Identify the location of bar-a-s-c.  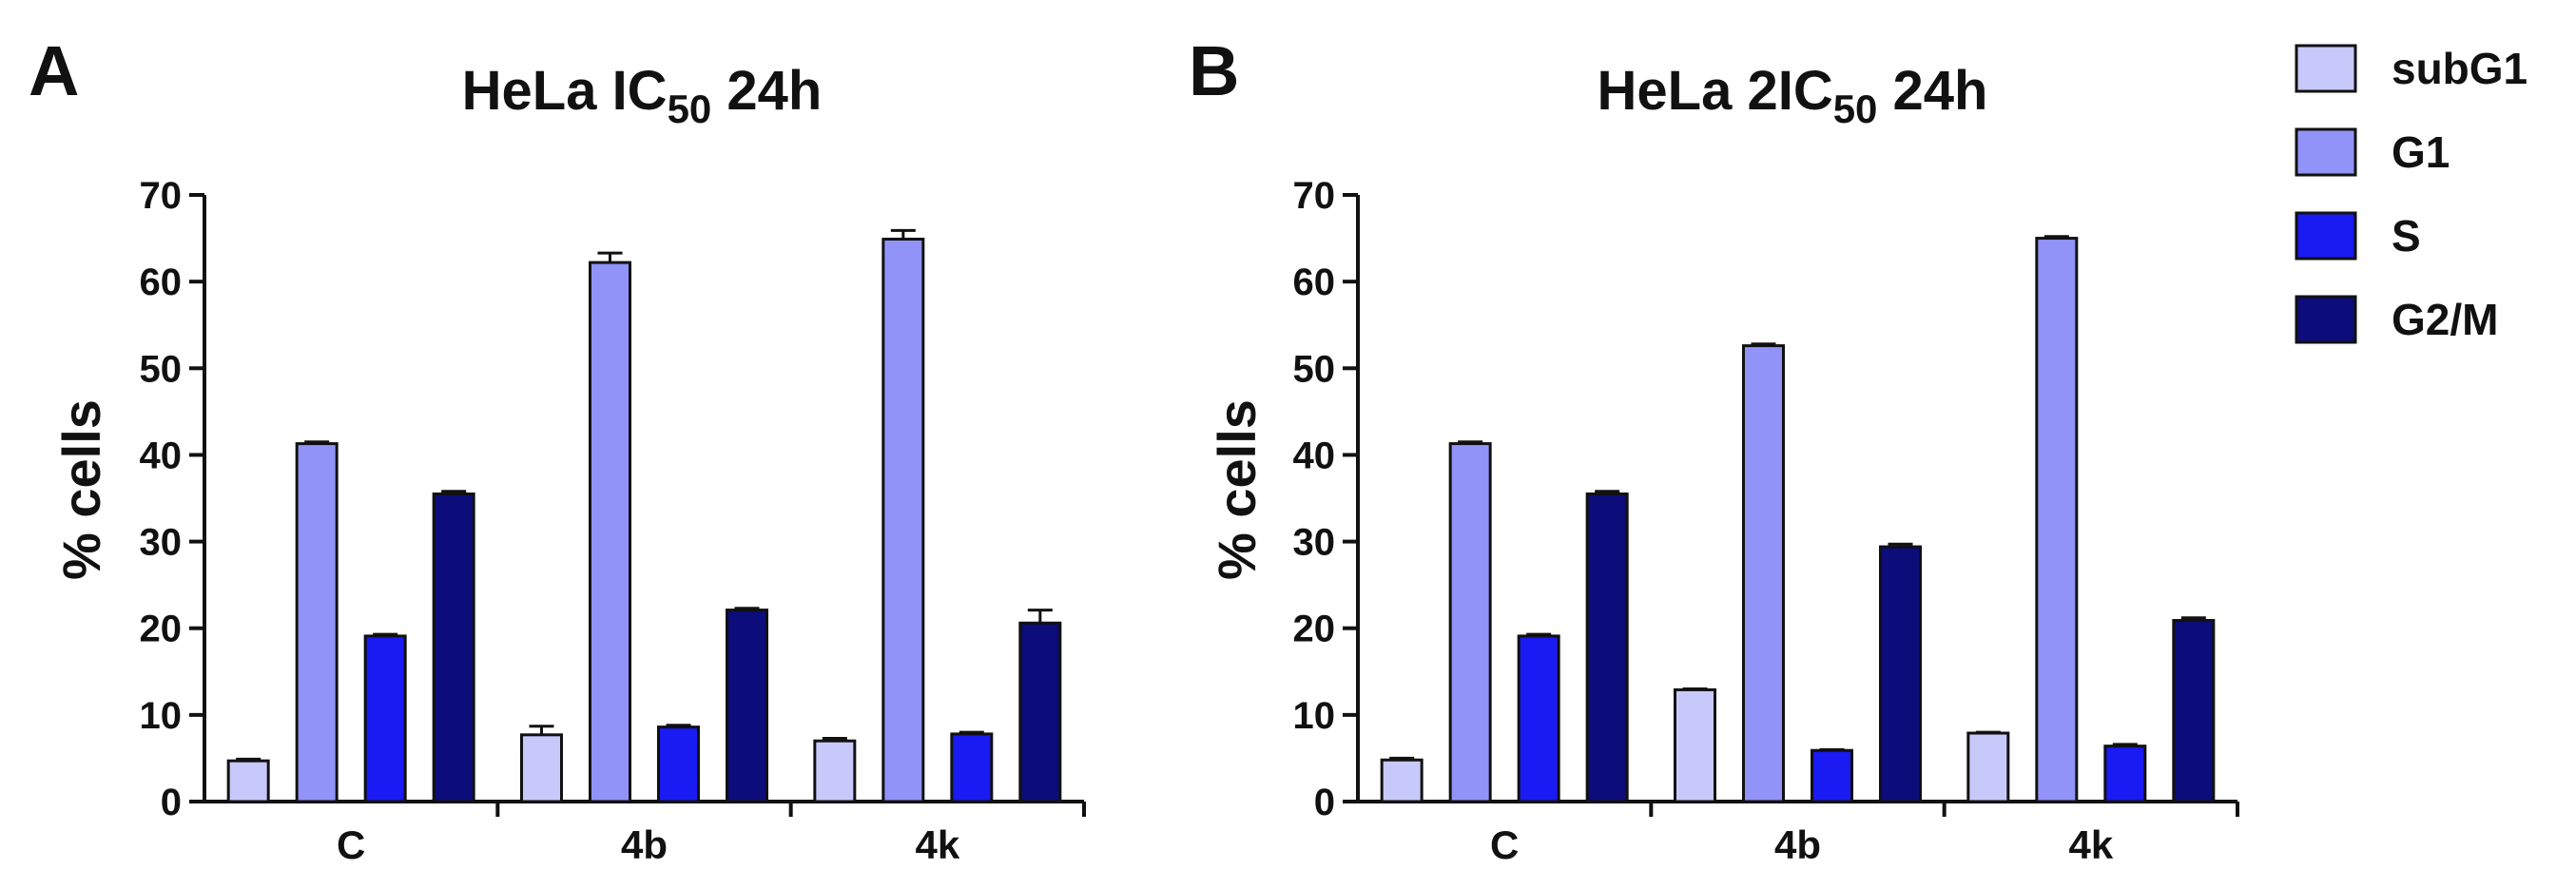
(385, 718).